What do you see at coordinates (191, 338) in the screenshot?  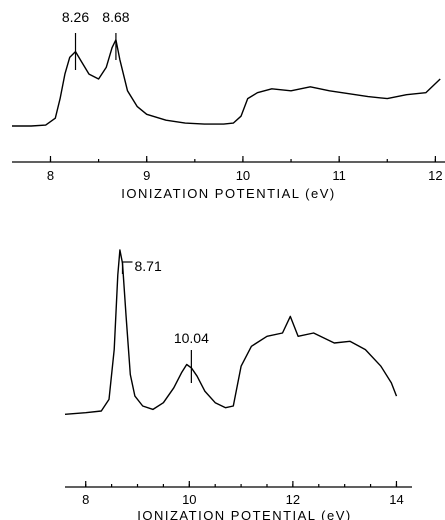 I see `peak-annotation: 10.04` at bounding box center [191, 338].